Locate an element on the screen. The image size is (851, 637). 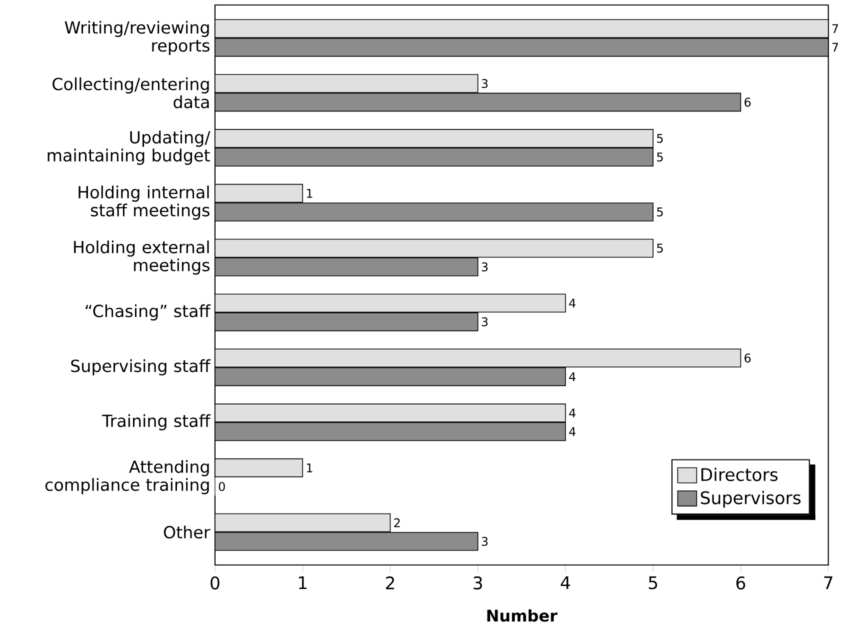
x-tick-label: 6 is located at coordinates (741, 583).